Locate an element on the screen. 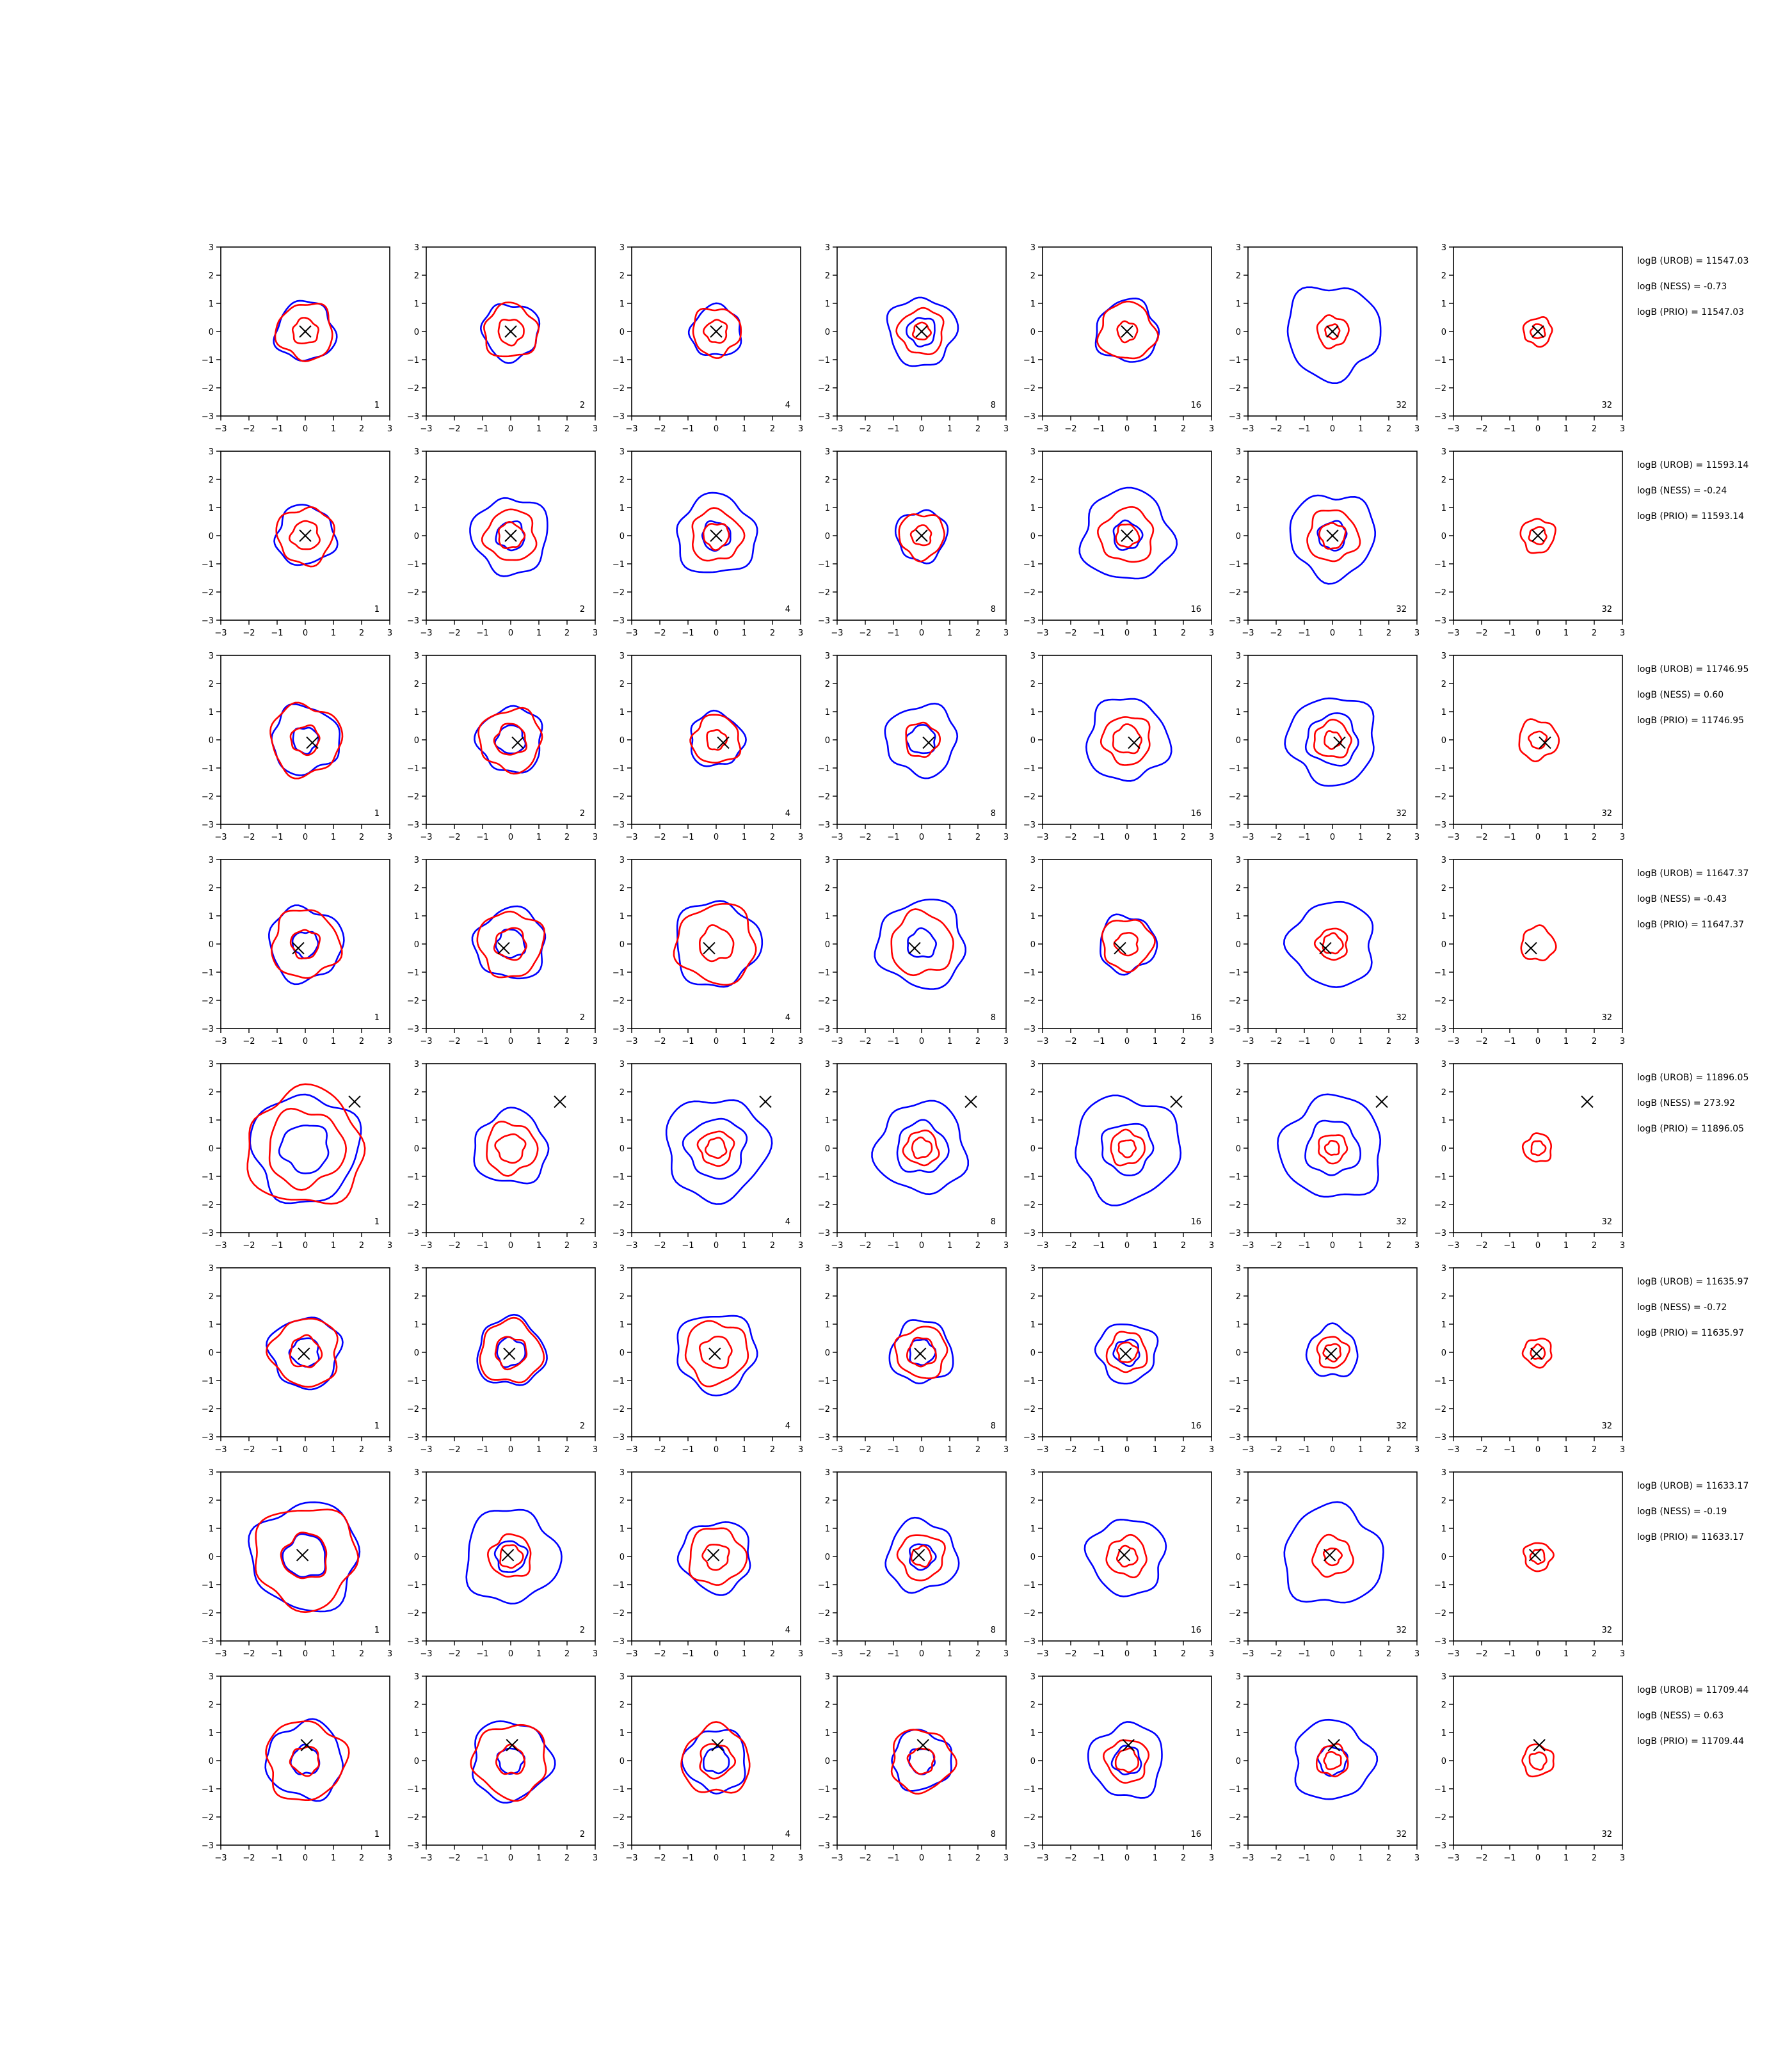  panel-count-label: 1 is located at coordinates (377, 1222).